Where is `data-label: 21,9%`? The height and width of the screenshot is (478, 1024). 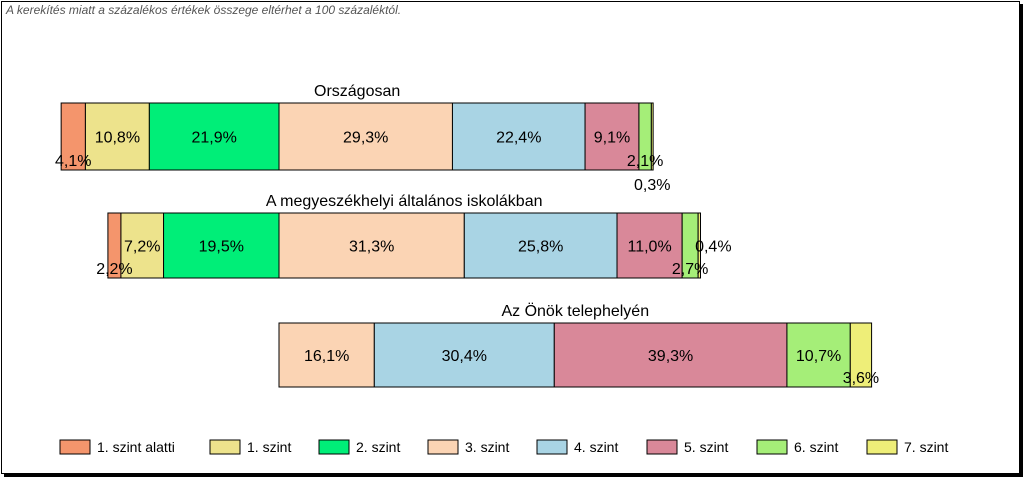 data-label: 21,9% is located at coordinates (213, 138).